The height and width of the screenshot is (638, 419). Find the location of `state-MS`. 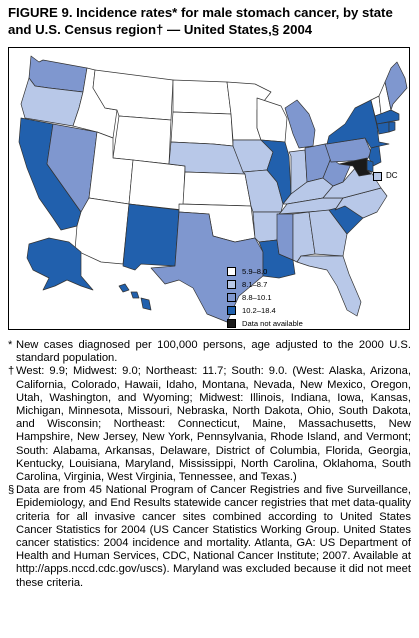

state-MS is located at coordinates (285, 237).